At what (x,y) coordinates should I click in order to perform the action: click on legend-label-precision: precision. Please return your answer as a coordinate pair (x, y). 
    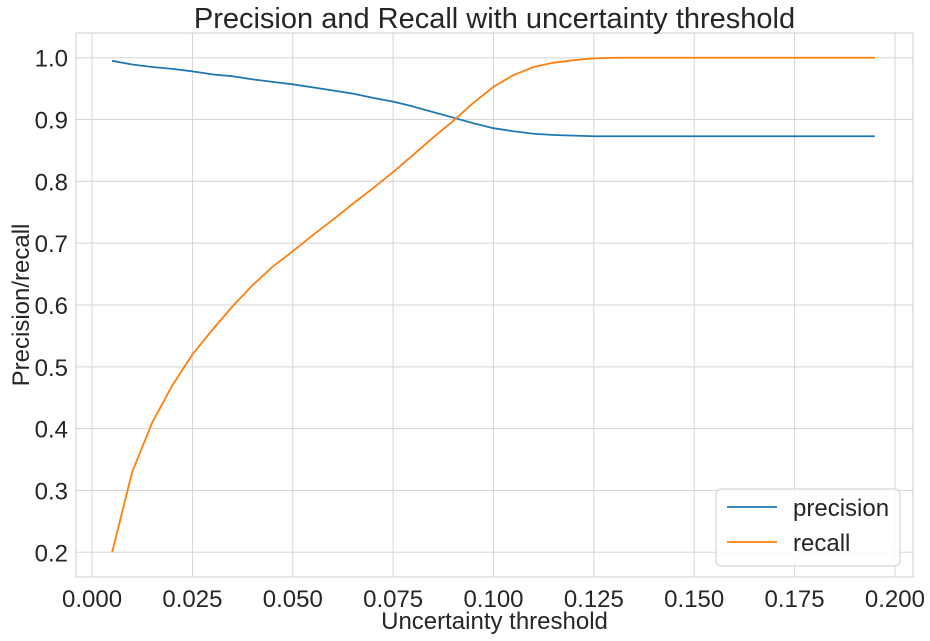
    Looking at the image, I should click on (841, 508).